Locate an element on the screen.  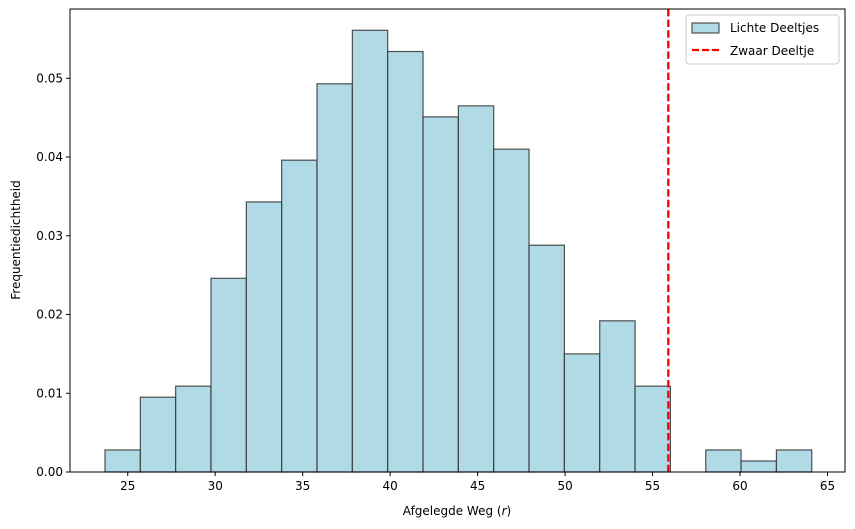
legend-label-light: Lichte Deeltjes is located at coordinates (774, 28).